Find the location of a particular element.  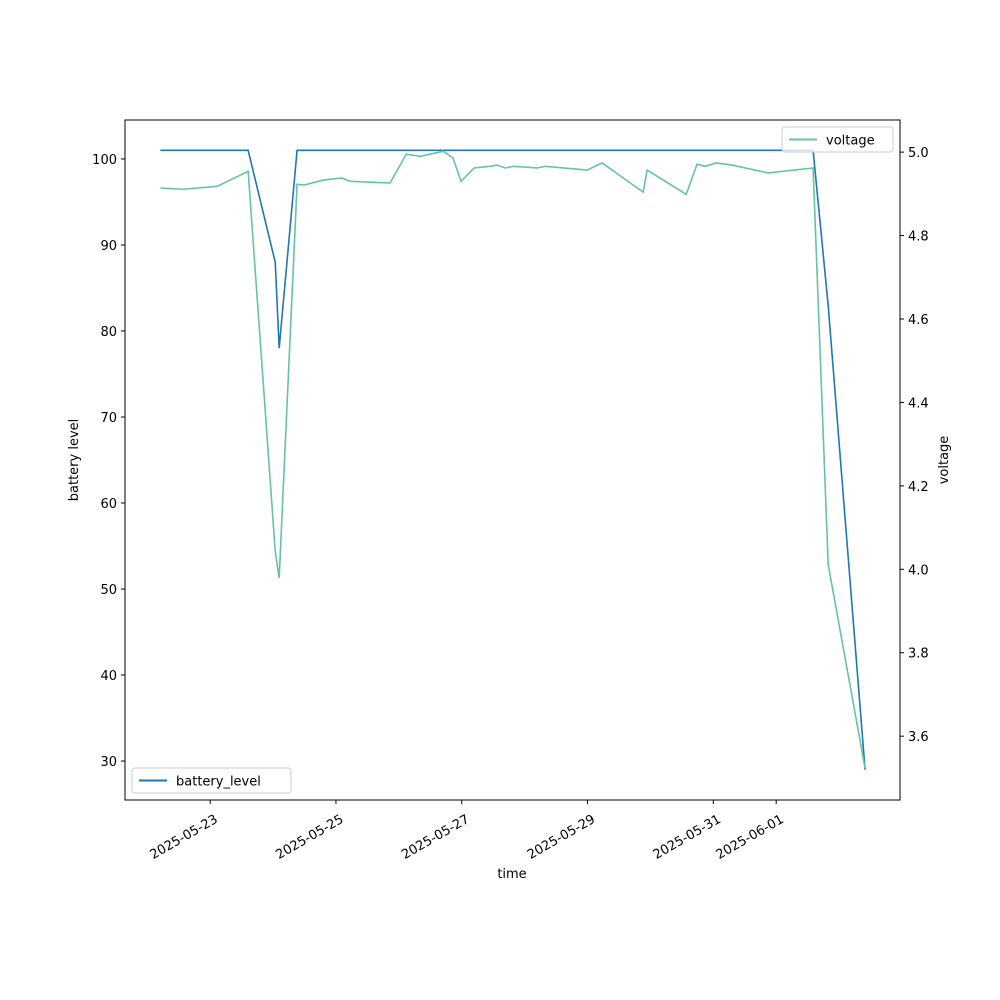

x-tick-label: 2025-06-01 is located at coordinates (750, 837).